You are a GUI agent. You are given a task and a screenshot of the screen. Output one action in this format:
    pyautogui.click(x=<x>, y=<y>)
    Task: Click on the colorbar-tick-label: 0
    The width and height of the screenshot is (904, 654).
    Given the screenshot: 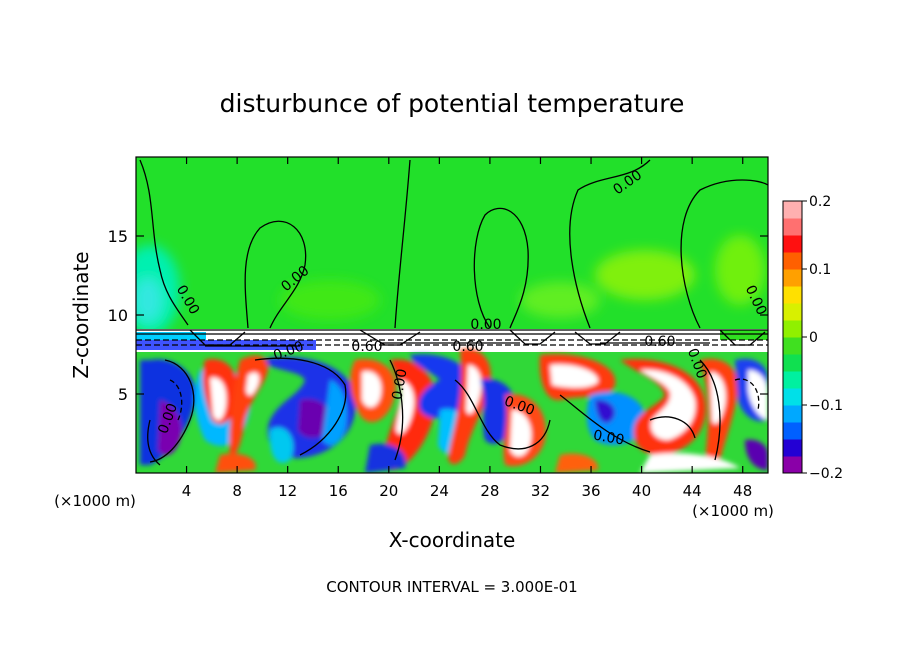 What is the action you would take?
    pyautogui.click(x=813, y=338)
    